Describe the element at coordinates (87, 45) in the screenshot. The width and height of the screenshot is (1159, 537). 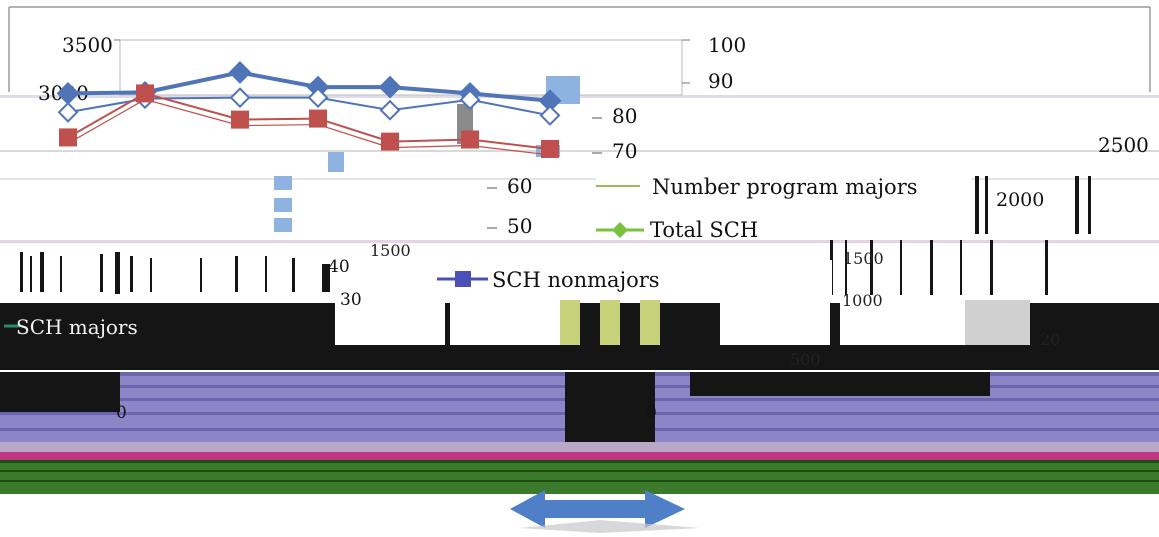
I see `y-left-tick: 3500` at that location.